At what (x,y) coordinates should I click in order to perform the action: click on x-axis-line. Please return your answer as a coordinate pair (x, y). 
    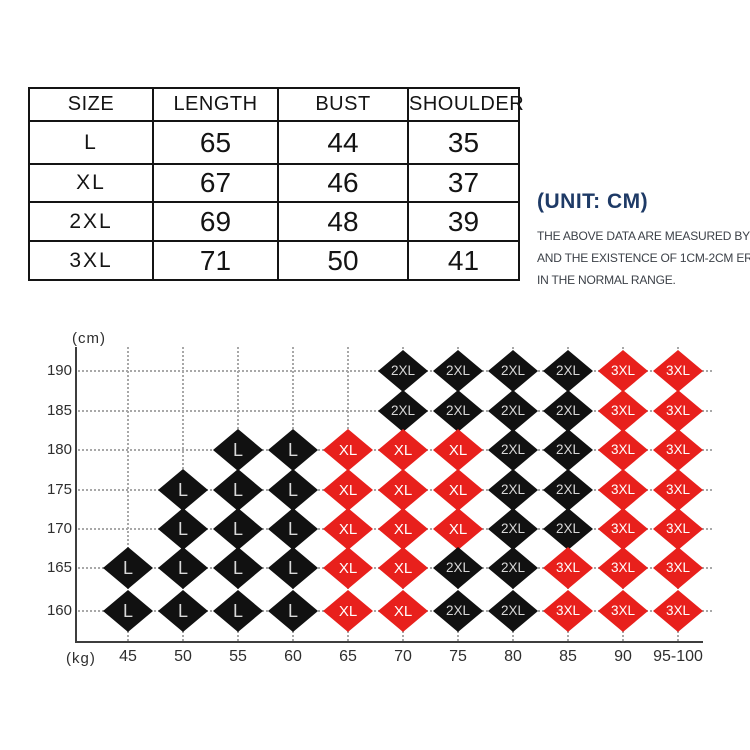
    Looking at the image, I should click on (389, 642).